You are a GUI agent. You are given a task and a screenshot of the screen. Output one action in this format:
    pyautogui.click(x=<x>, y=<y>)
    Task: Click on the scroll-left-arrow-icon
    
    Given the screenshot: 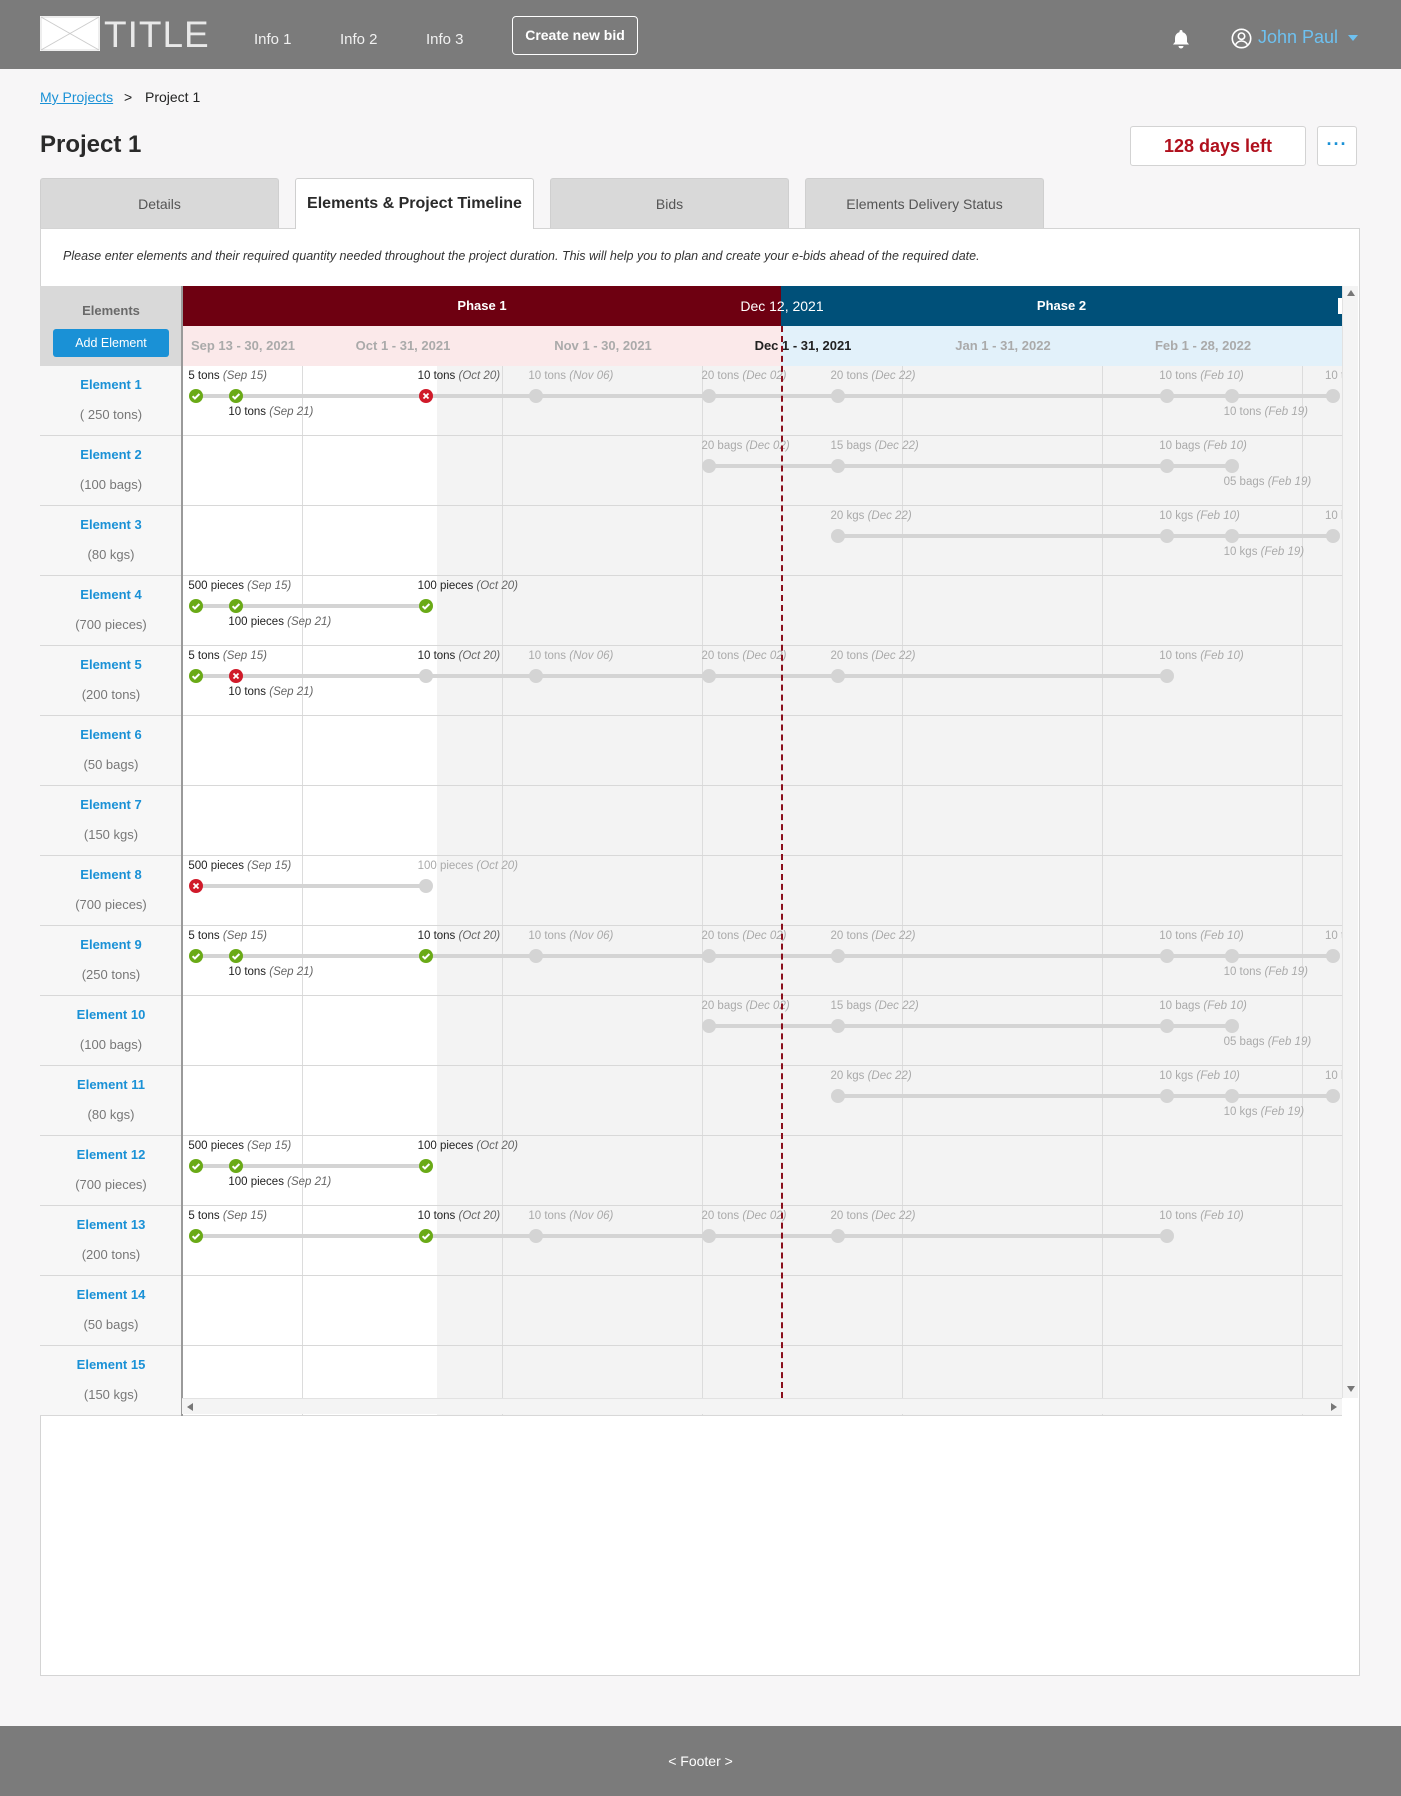 What is the action you would take?
    pyautogui.click(x=190, y=1407)
    